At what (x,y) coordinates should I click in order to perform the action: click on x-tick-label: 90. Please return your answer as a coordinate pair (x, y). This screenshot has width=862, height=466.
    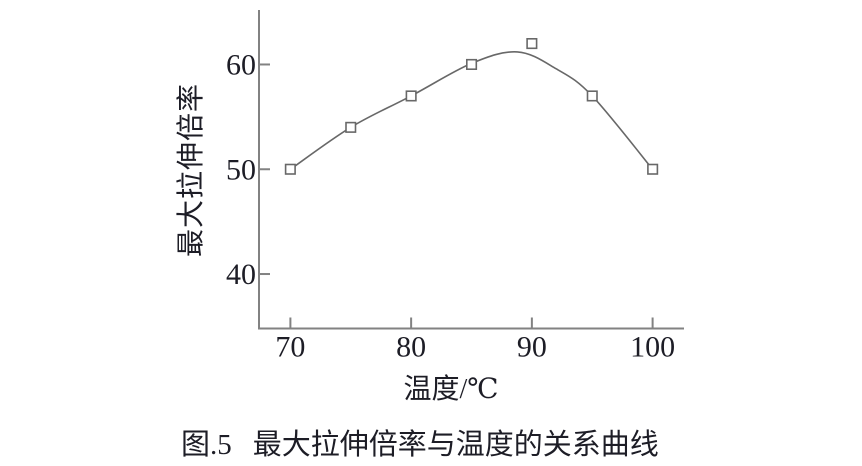
    Looking at the image, I should click on (532, 347).